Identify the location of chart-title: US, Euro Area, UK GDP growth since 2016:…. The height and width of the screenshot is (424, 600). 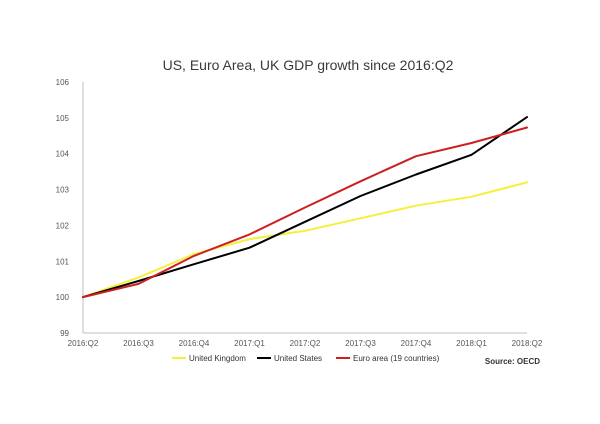
(308, 65).